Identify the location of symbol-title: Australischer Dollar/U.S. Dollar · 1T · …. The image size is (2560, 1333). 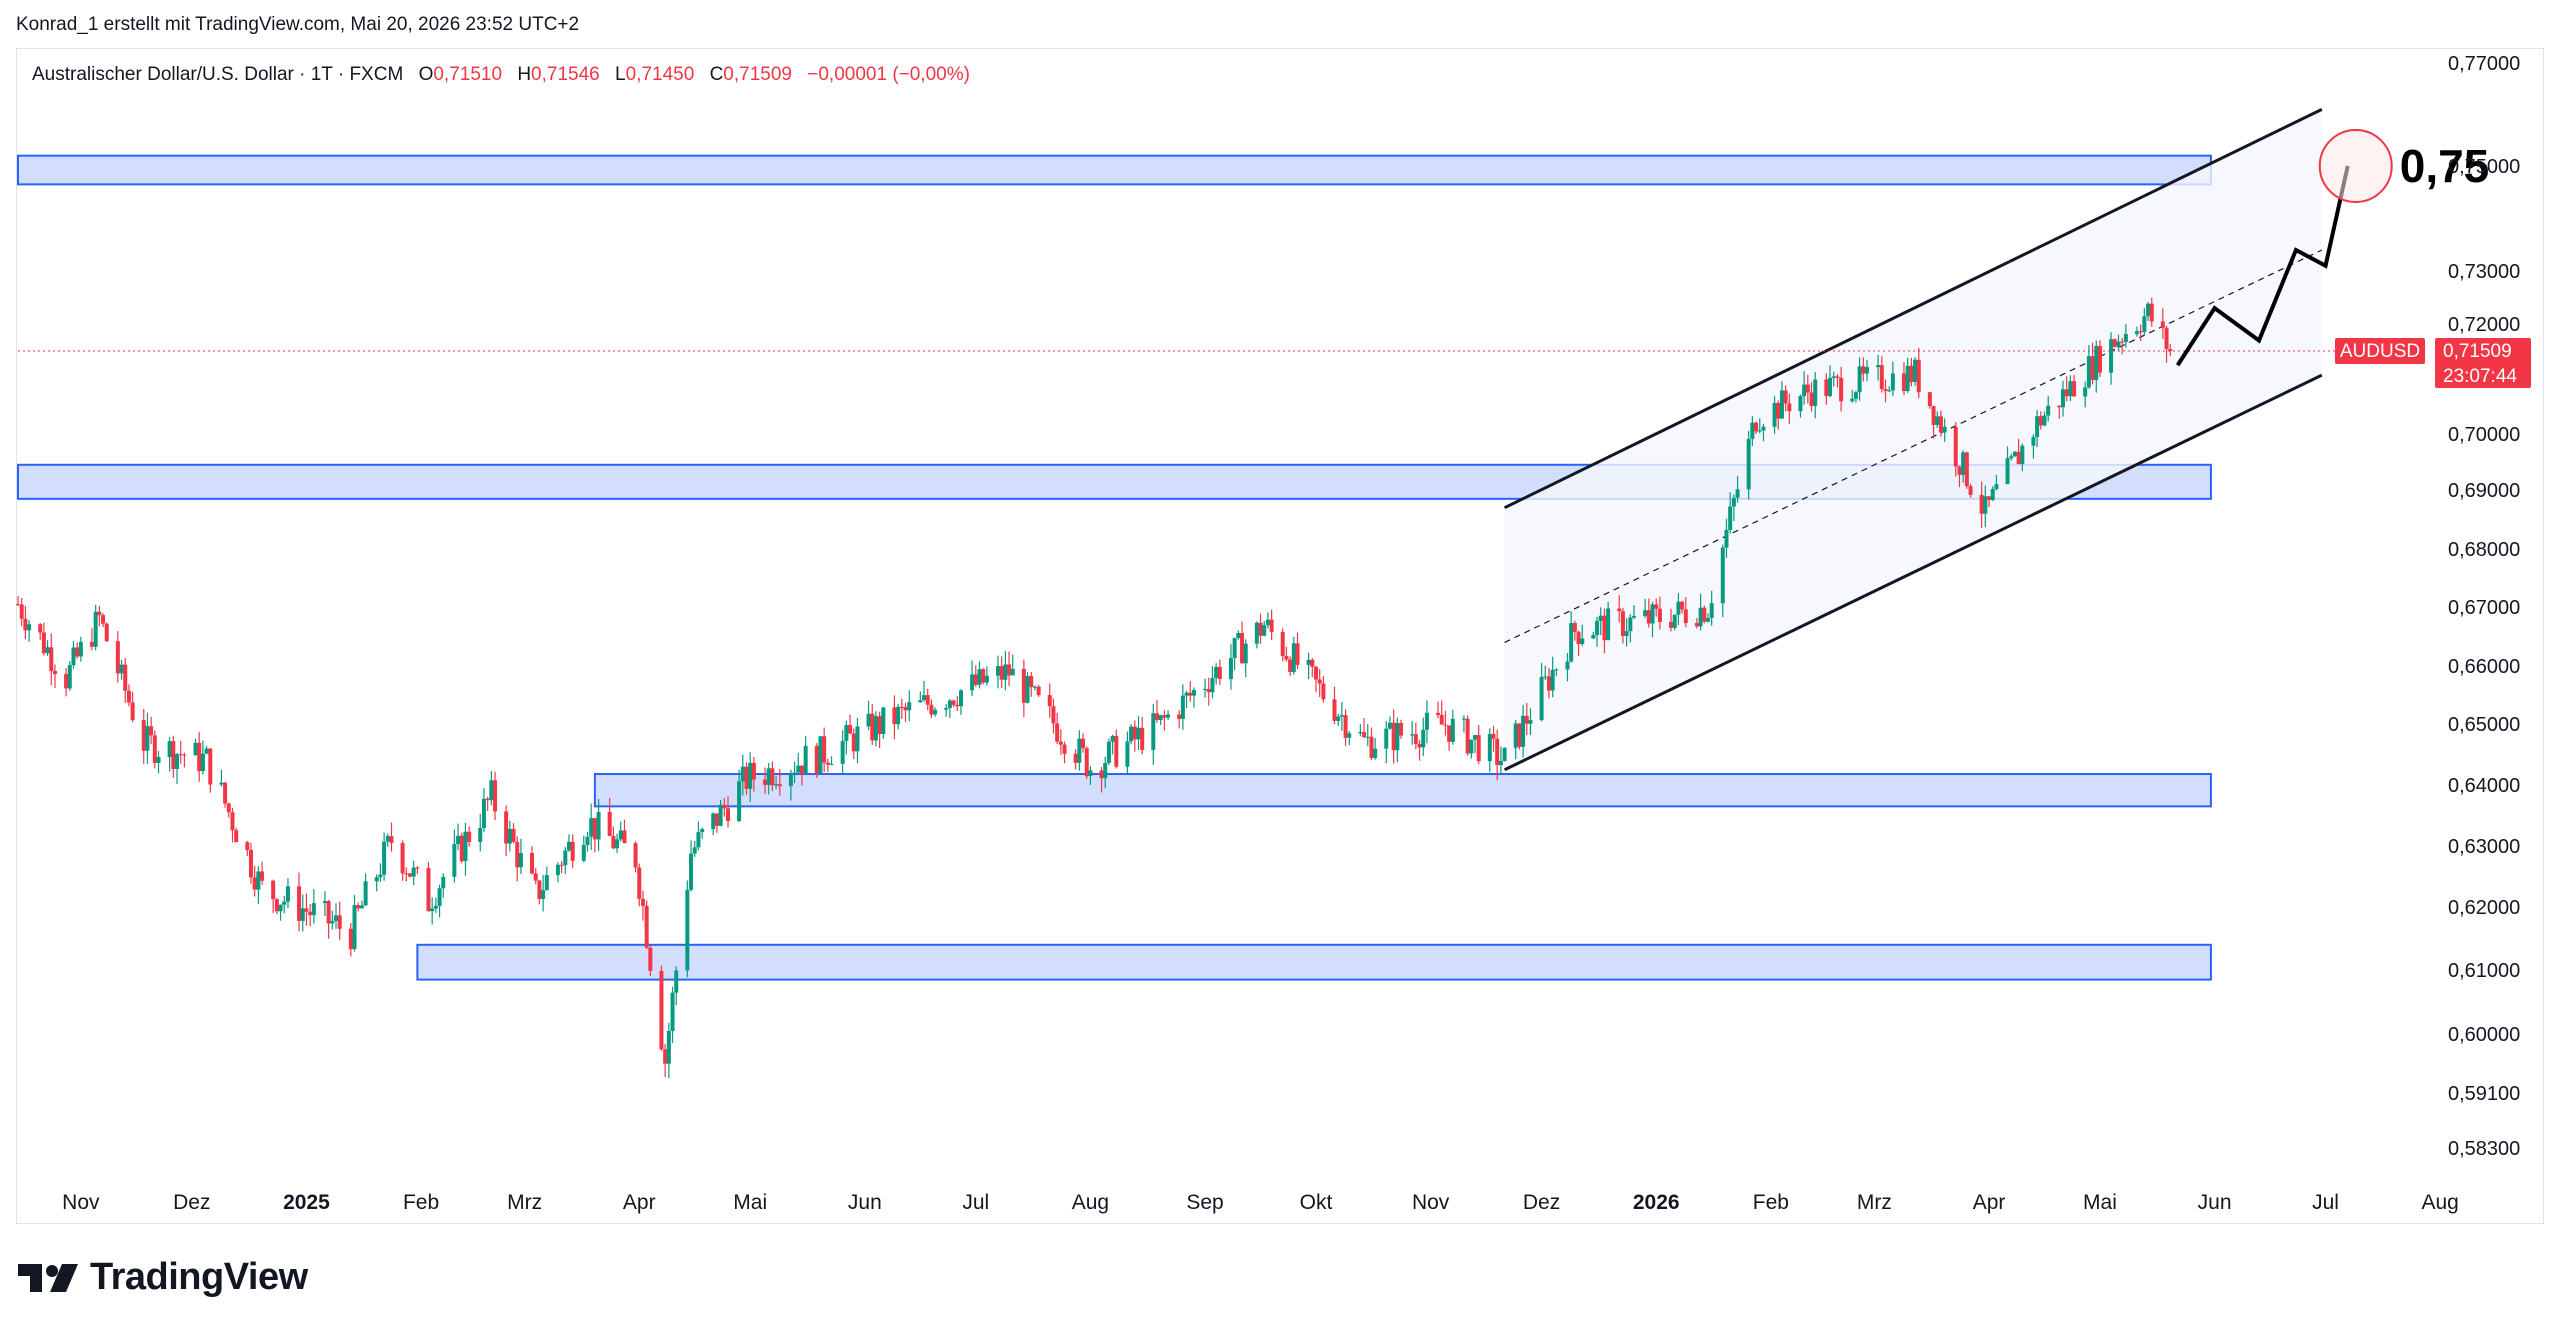
(218, 74).